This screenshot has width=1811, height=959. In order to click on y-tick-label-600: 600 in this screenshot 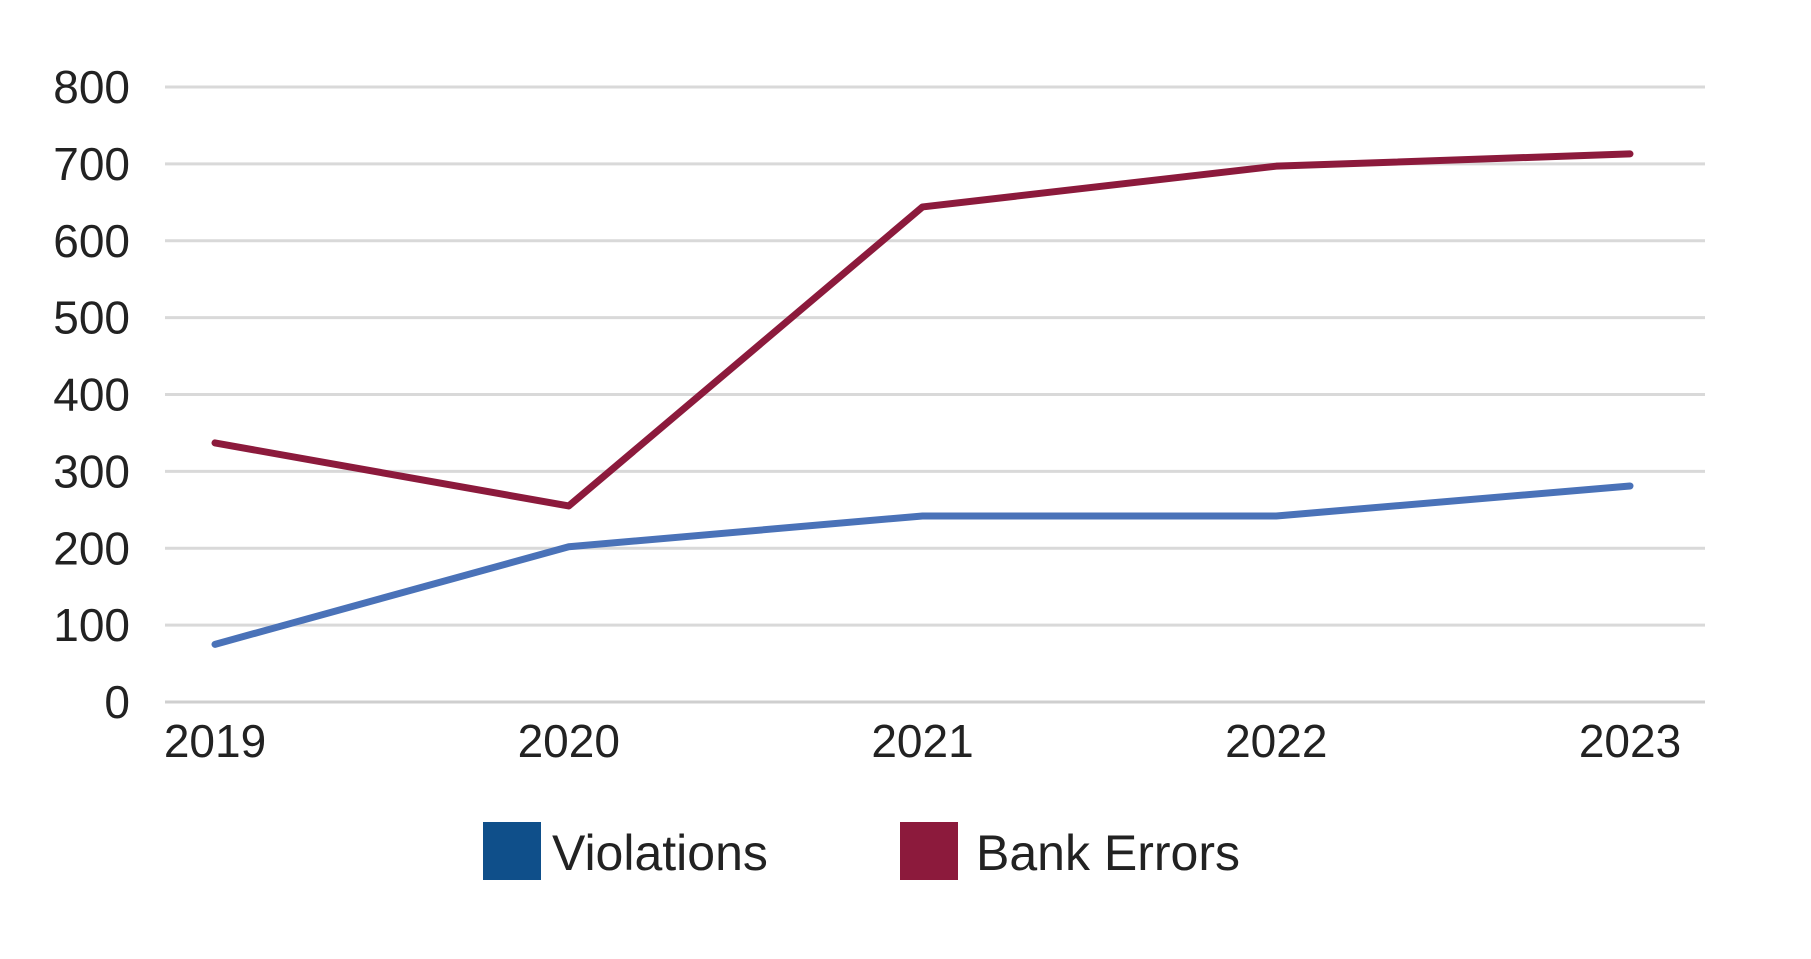, I will do `click(91, 241)`.